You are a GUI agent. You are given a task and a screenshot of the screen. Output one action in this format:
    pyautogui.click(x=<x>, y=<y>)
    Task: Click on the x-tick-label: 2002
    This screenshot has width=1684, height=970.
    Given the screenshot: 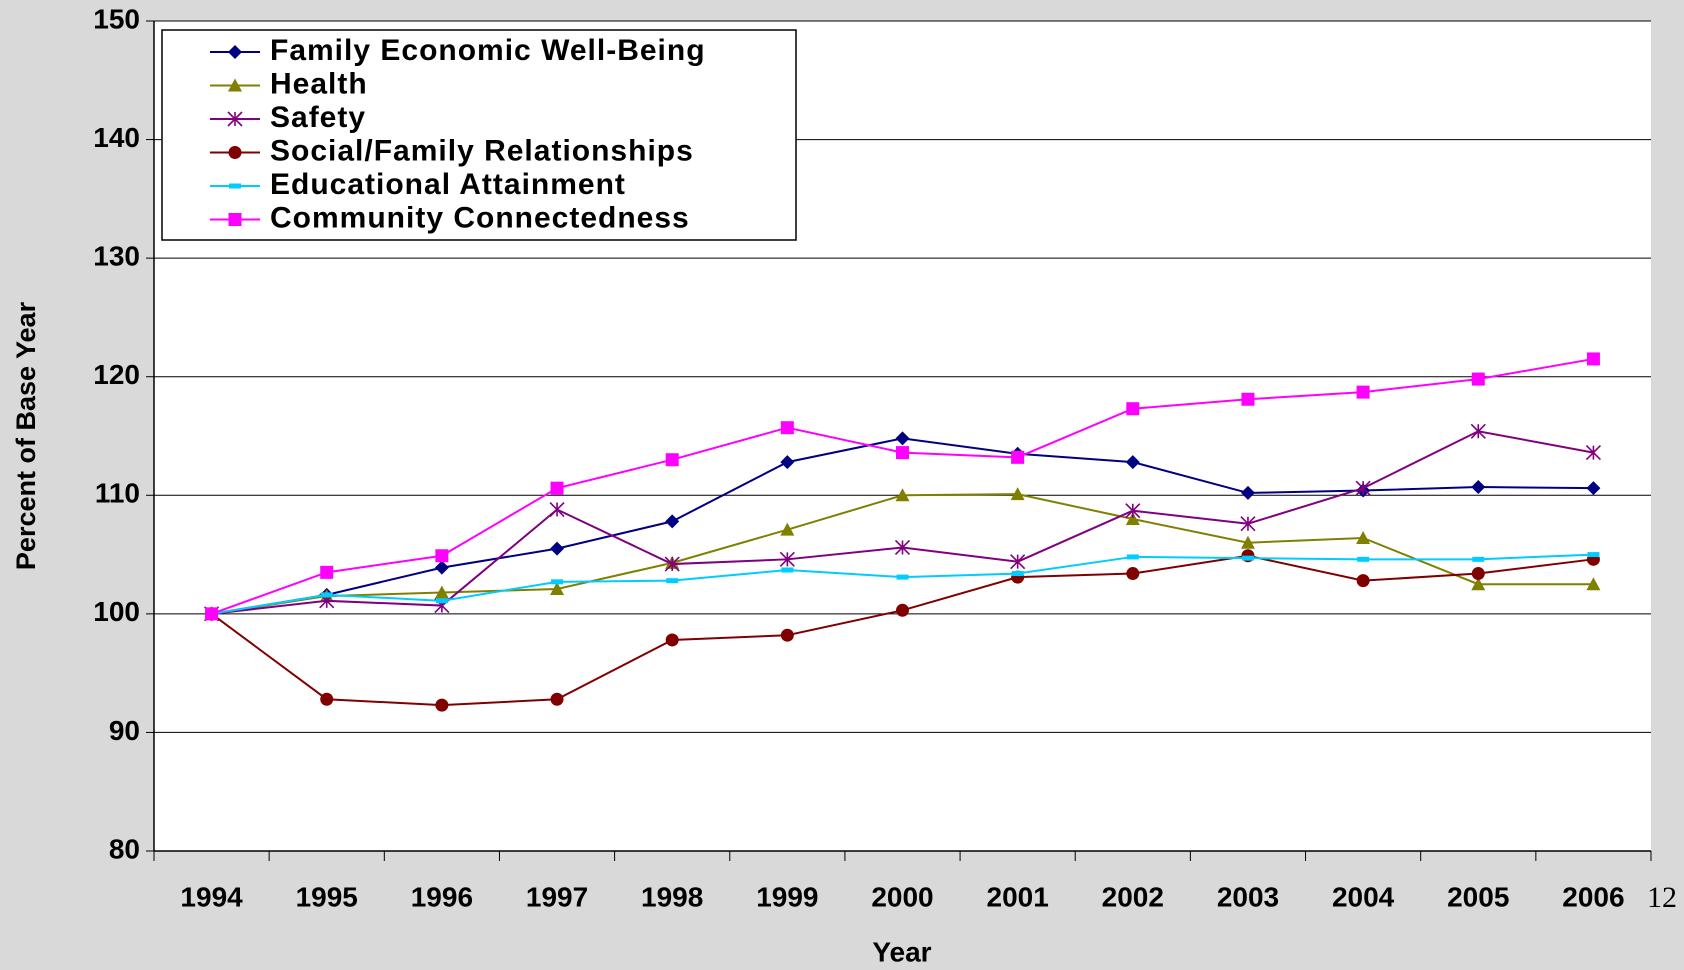 What is the action you would take?
    pyautogui.click(x=1133, y=896)
    